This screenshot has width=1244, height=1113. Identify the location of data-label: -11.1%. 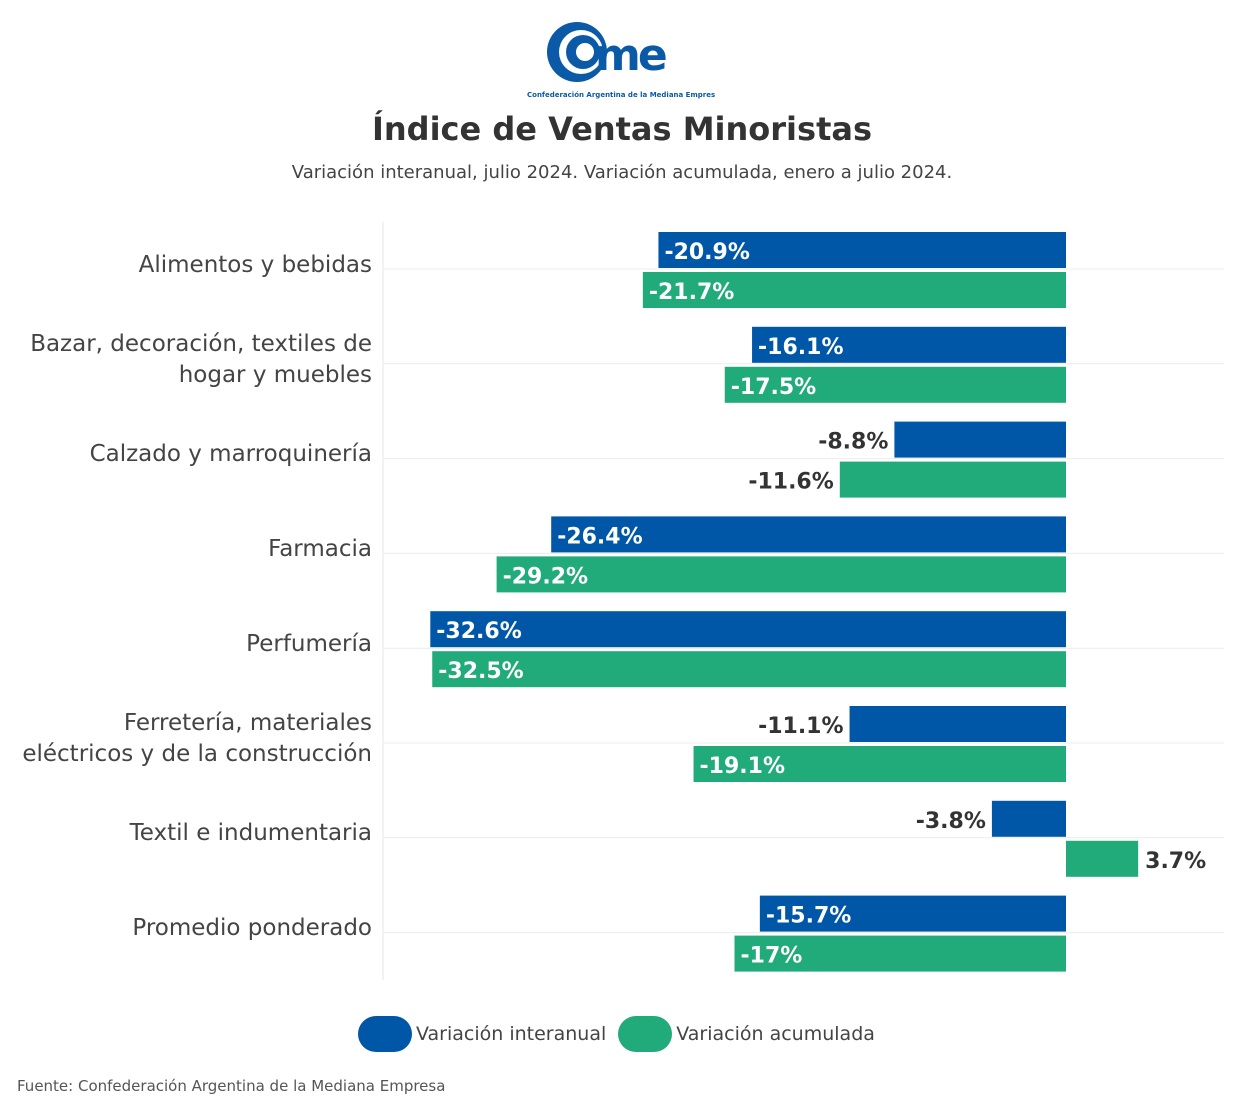
(800, 726).